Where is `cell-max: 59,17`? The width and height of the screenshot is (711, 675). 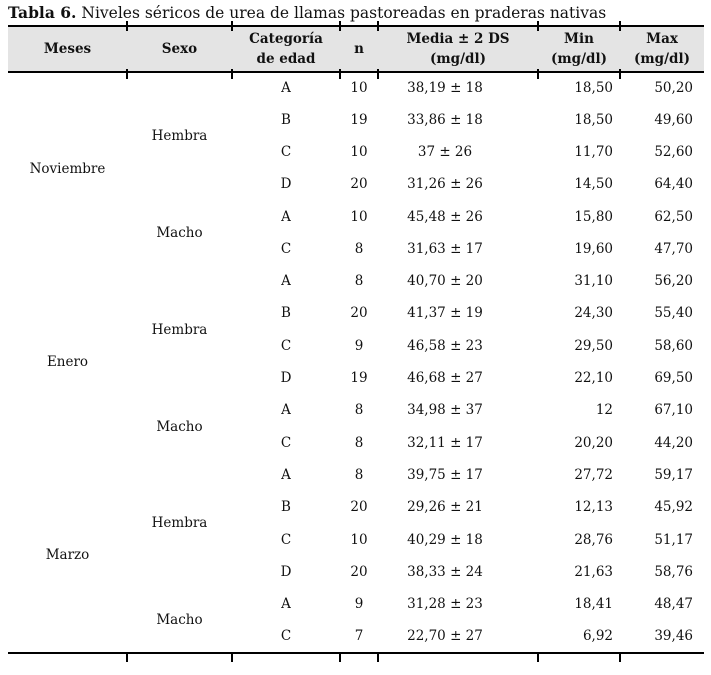 cell-max: 59,17 is located at coordinates (673, 474).